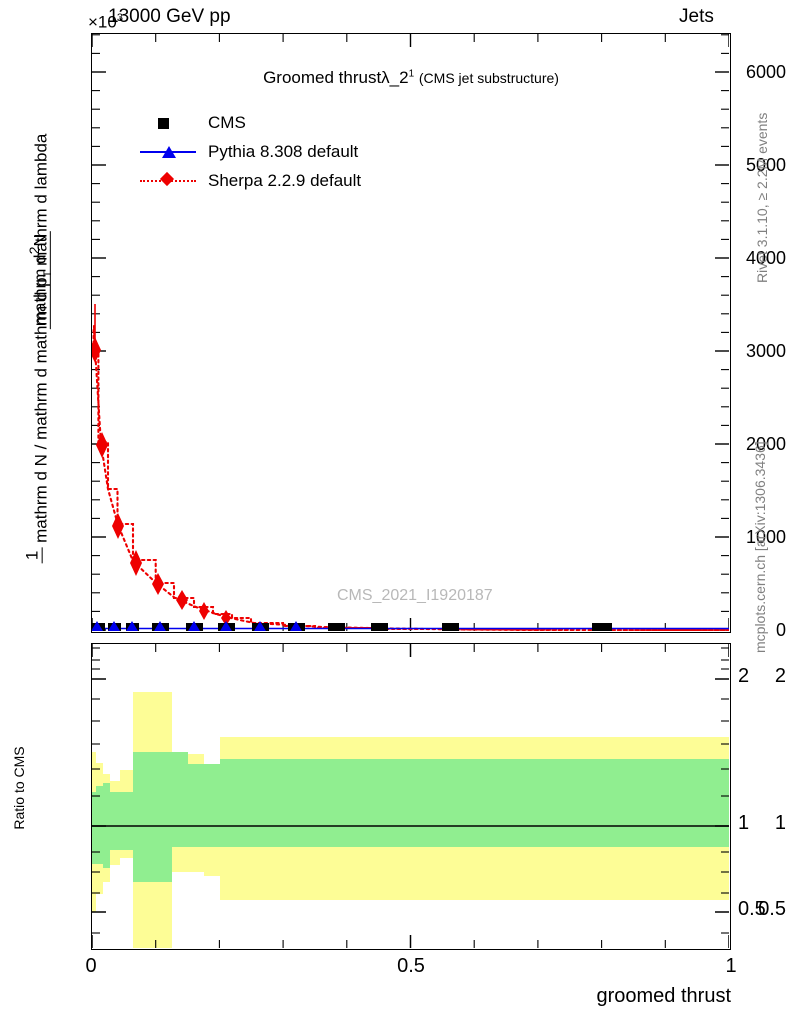  I want to click on y-axis-label-numerator: mathrm d2N, so click(47, 295).